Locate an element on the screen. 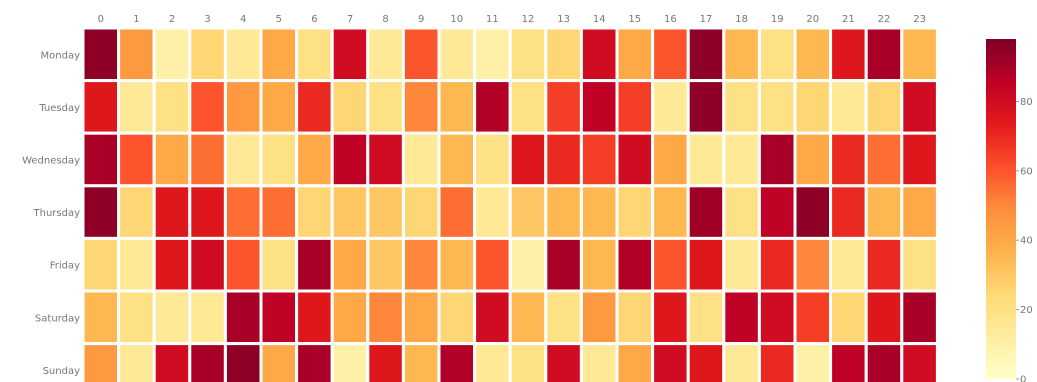 This screenshot has width=1037, height=382. x-tick-label: 14 is located at coordinates (599, 19).